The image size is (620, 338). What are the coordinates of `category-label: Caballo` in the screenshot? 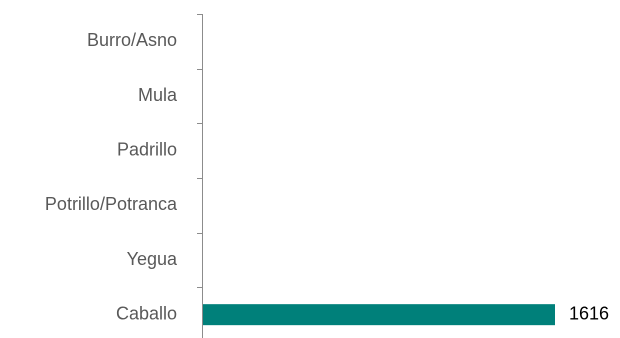 It's located at (146, 313).